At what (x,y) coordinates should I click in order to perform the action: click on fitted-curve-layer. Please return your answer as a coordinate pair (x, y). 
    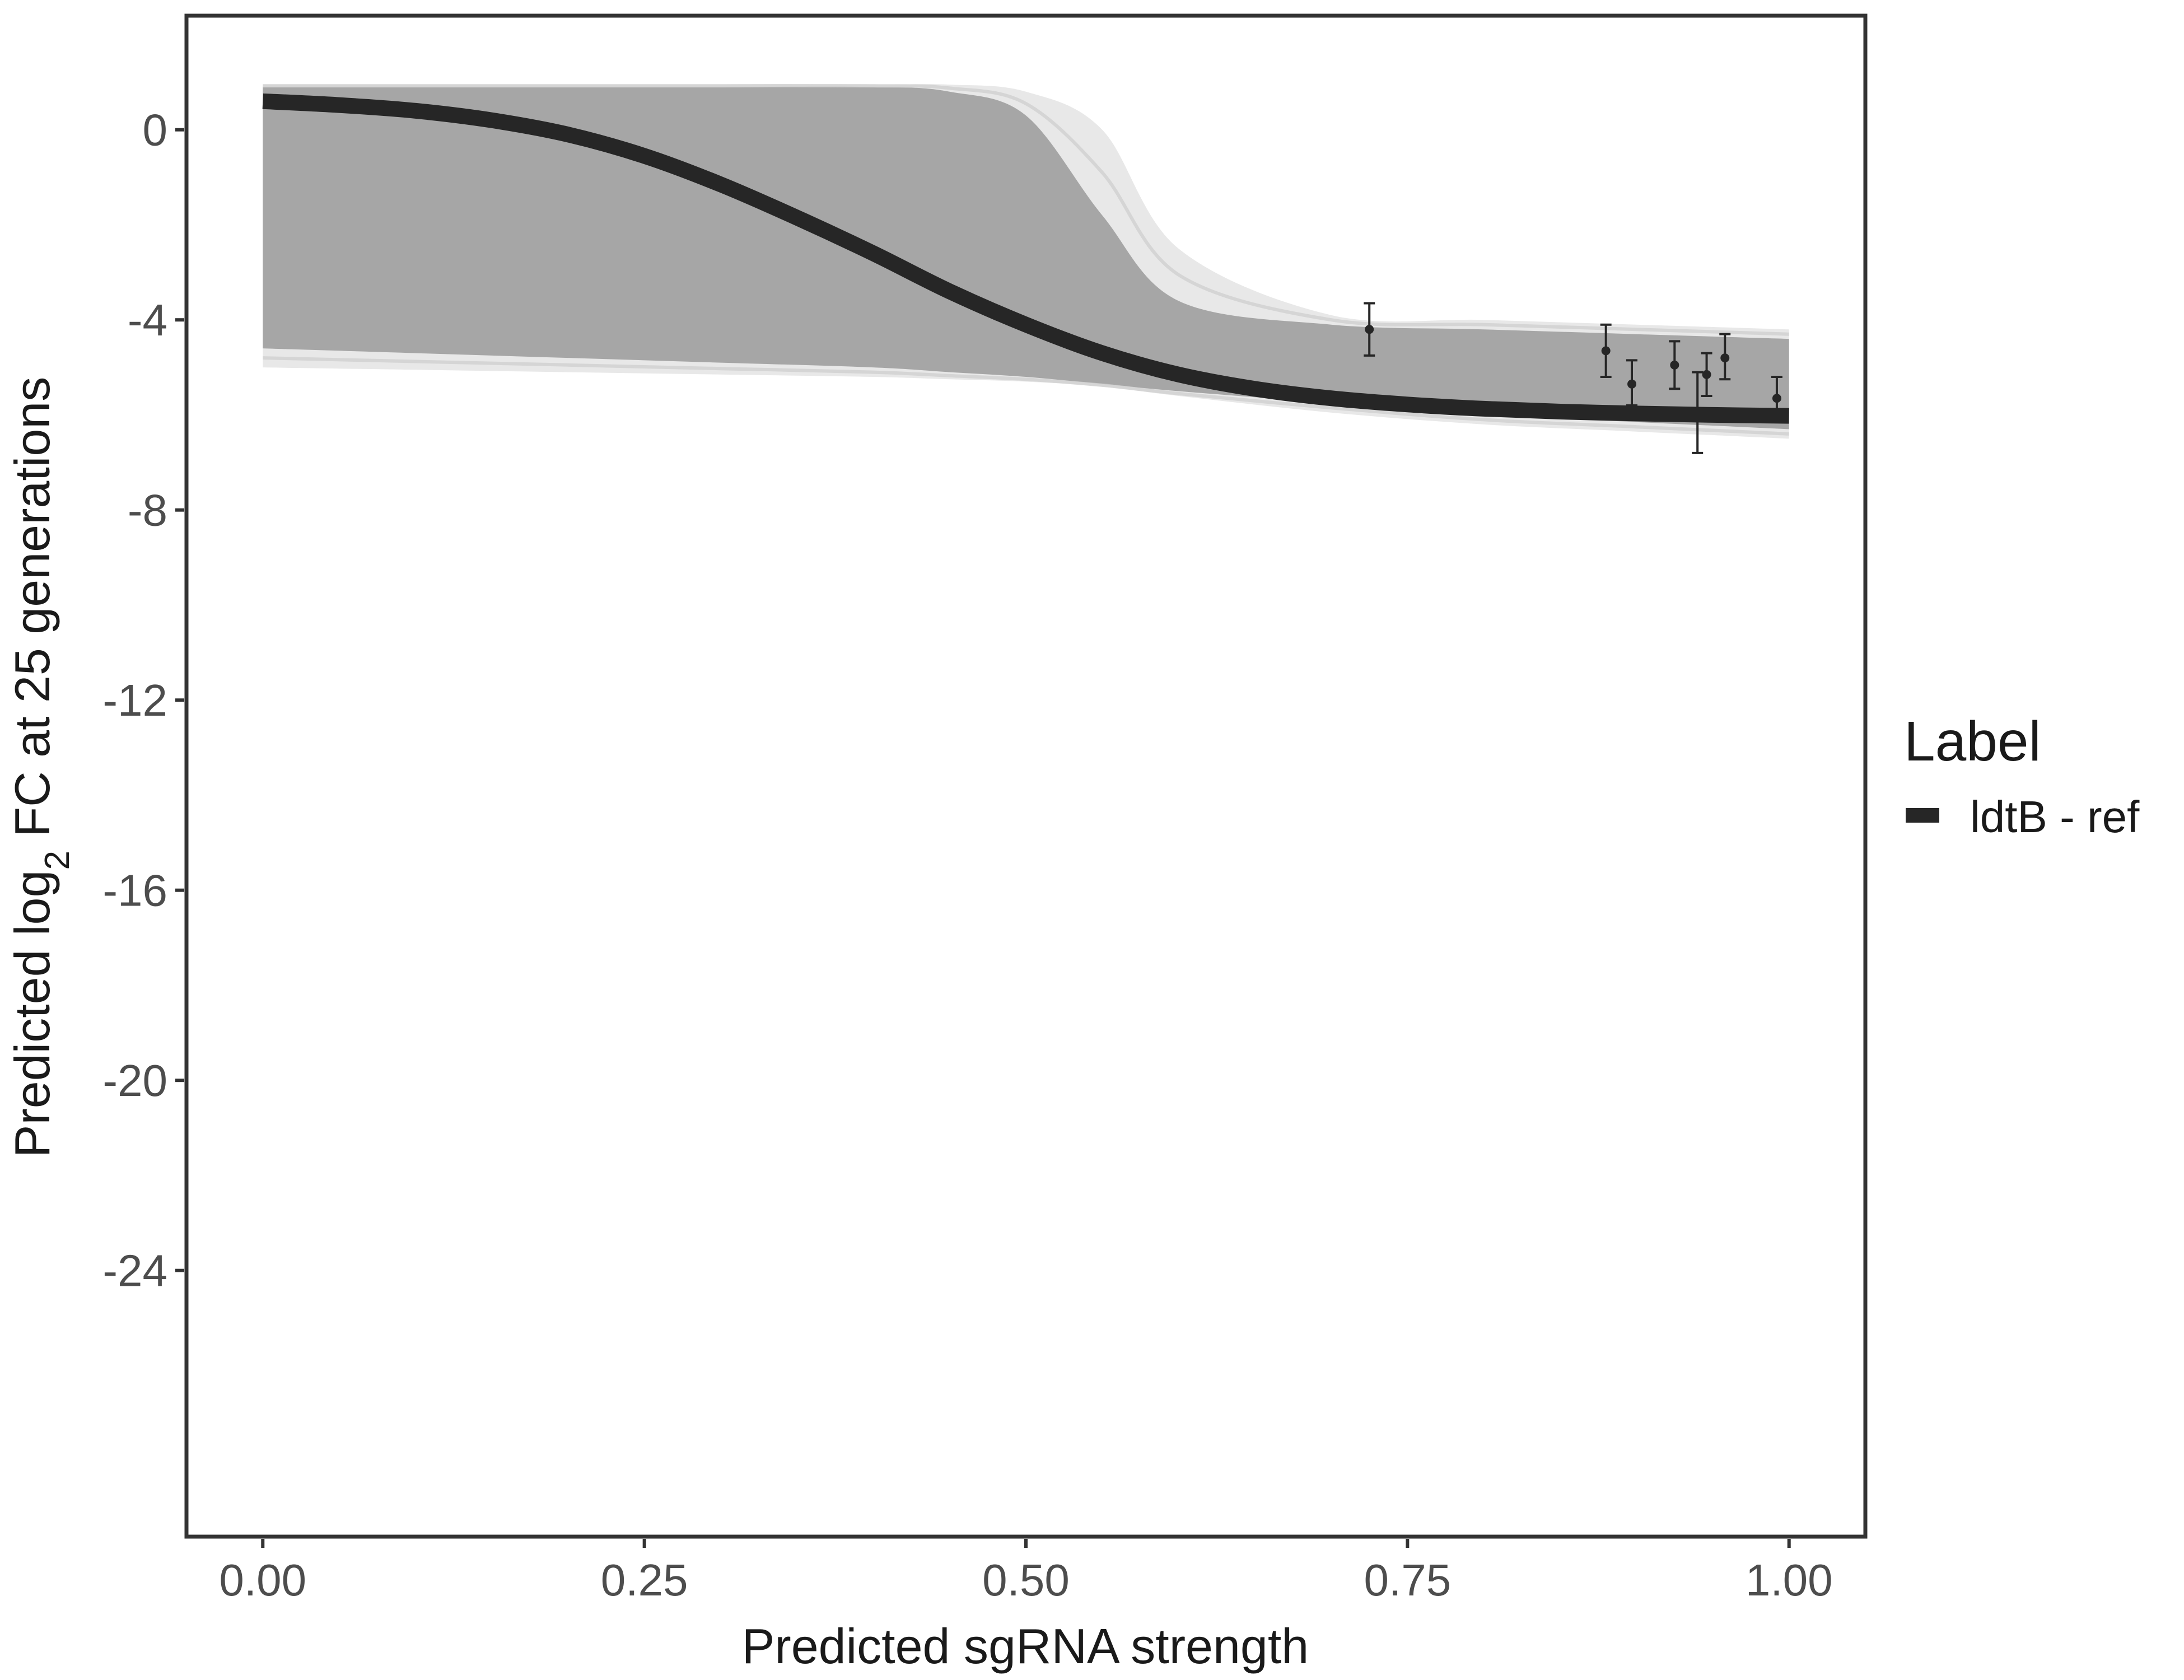
    Looking at the image, I should click on (1025, 259).